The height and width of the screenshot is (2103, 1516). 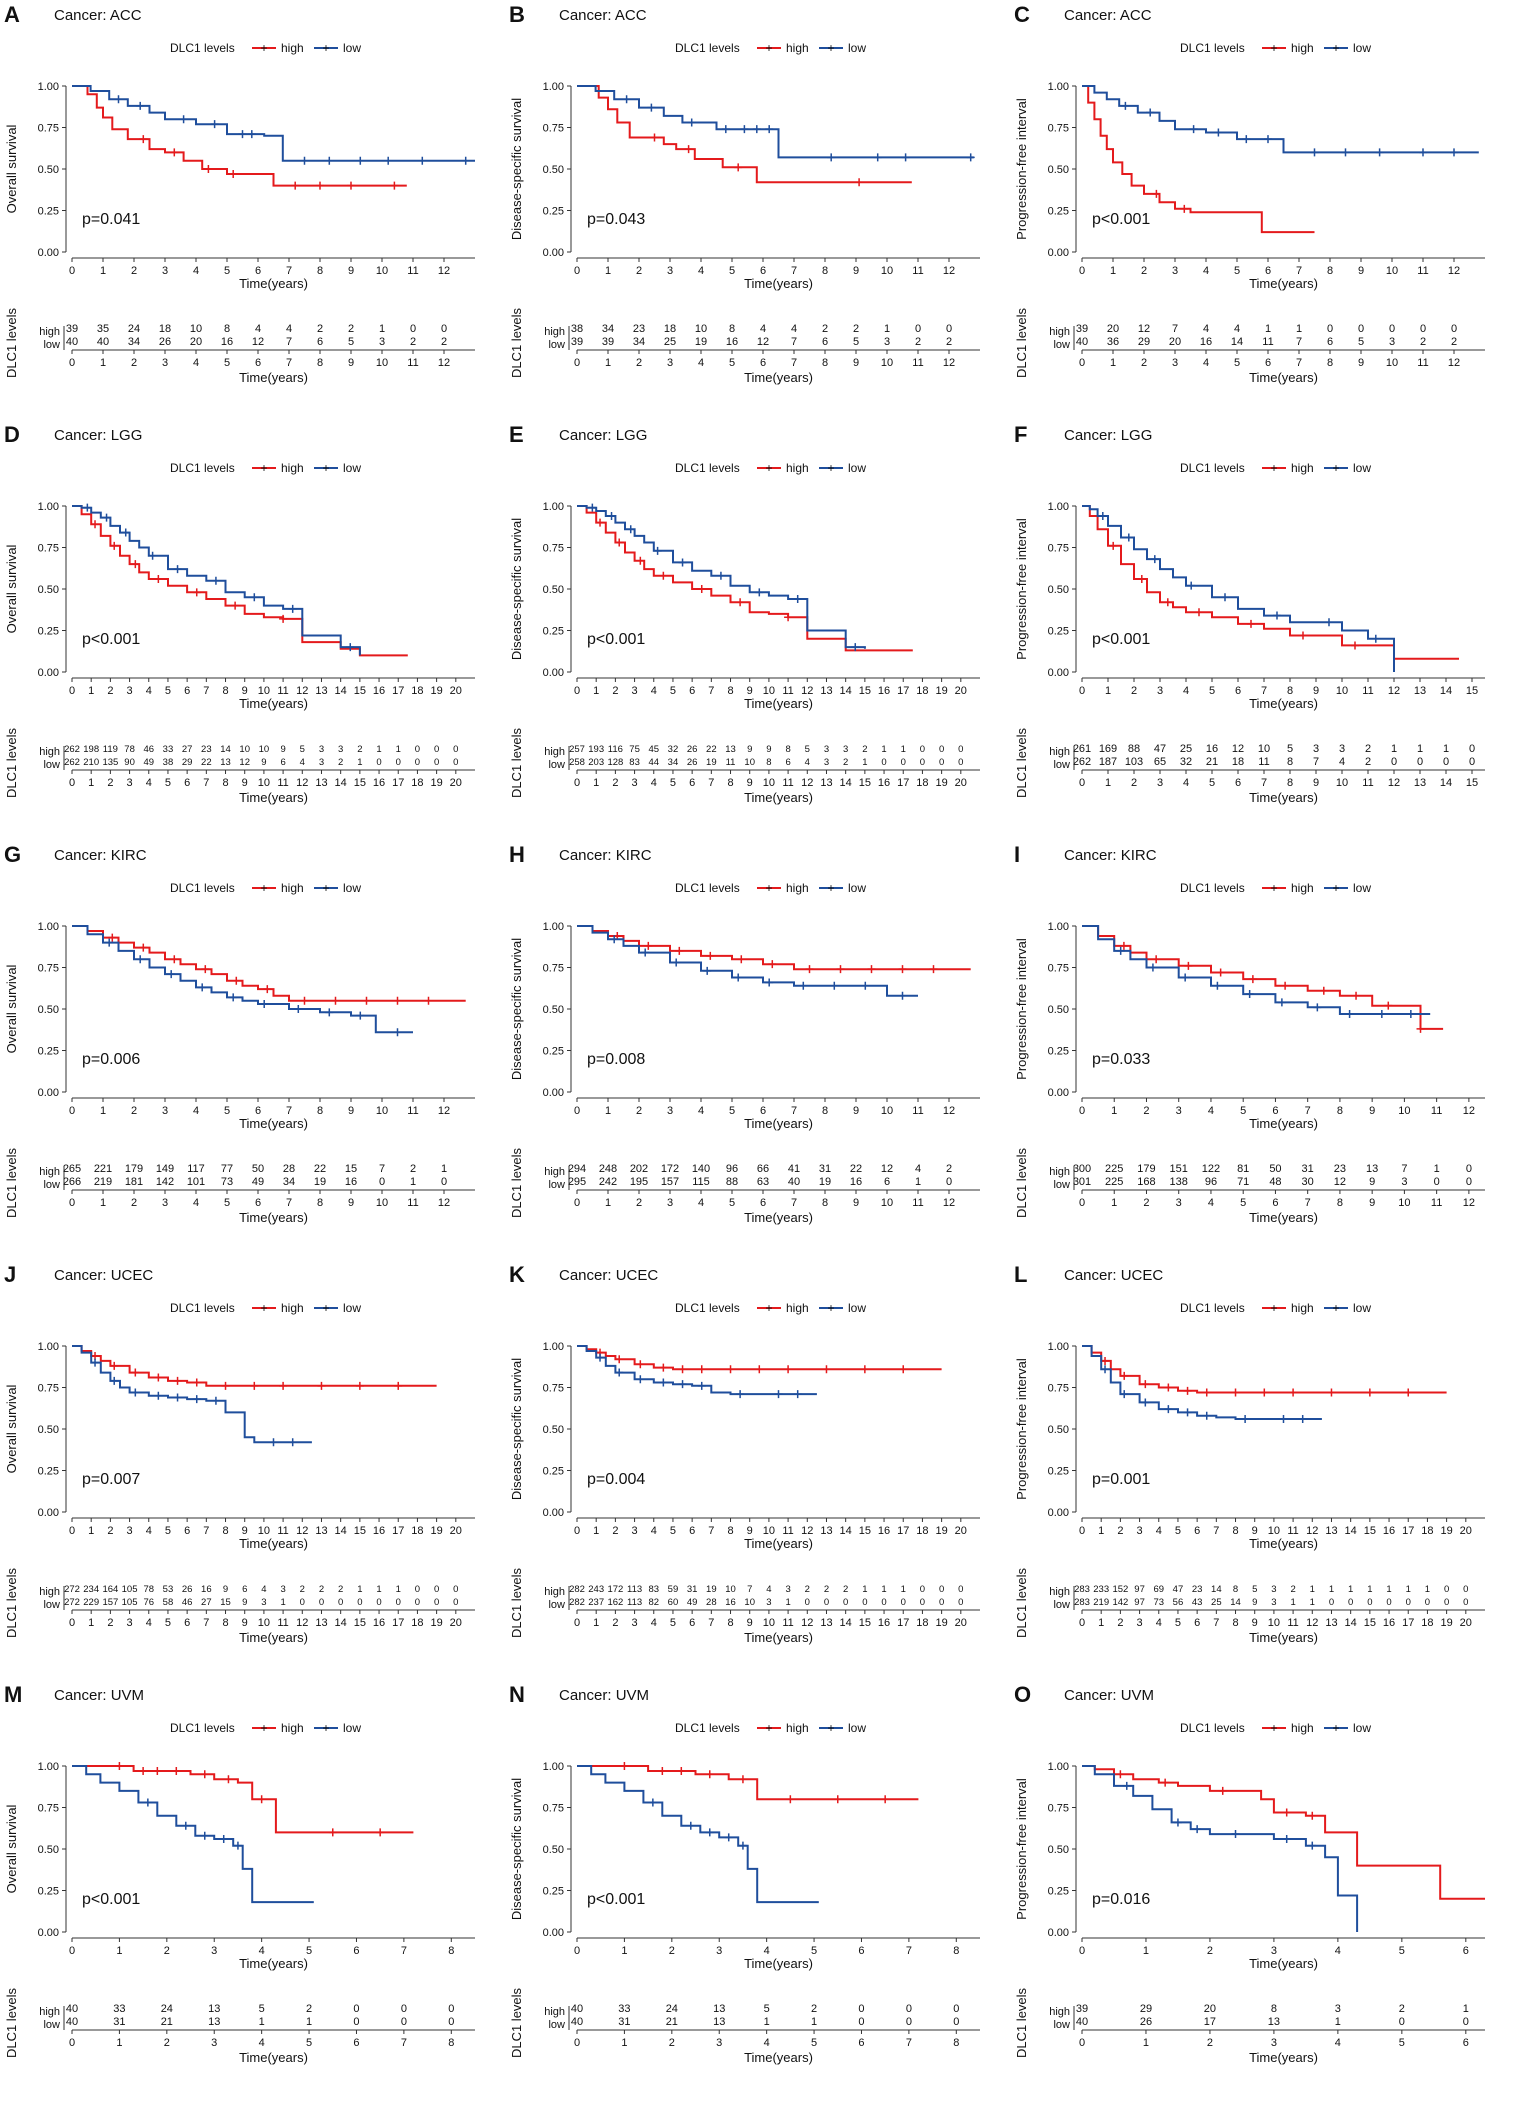 What do you see at coordinates (244, 749) in the screenshot?
I see `risk-high-count: 10` at bounding box center [244, 749].